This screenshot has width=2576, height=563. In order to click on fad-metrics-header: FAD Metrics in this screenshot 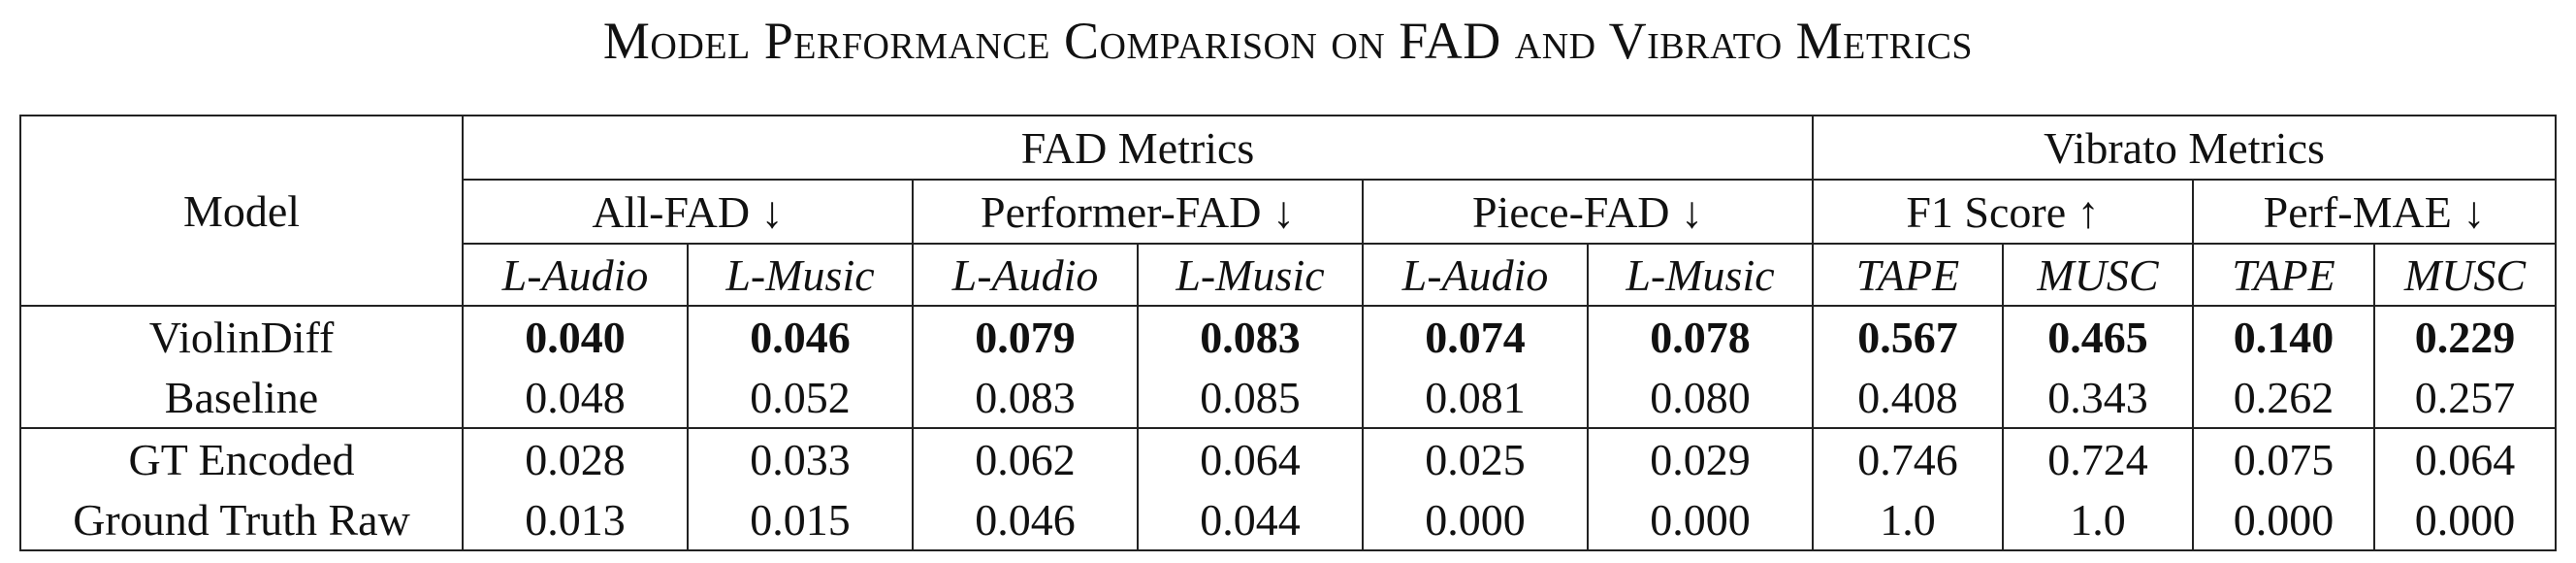, I will do `click(1138, 149)`.